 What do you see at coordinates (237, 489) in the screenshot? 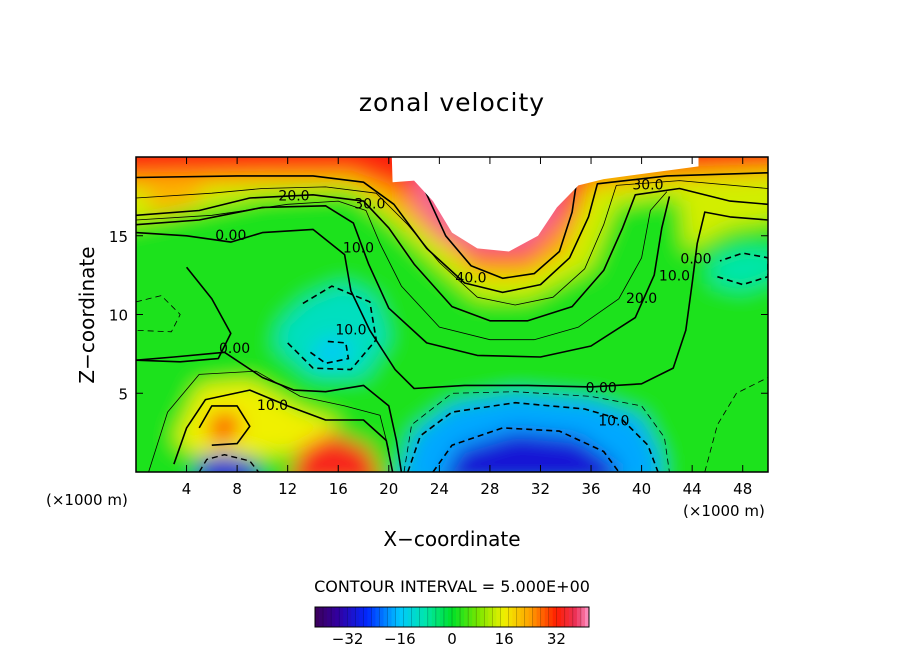
I see `x-tick-label: 8` at bounding box center [237, 489].